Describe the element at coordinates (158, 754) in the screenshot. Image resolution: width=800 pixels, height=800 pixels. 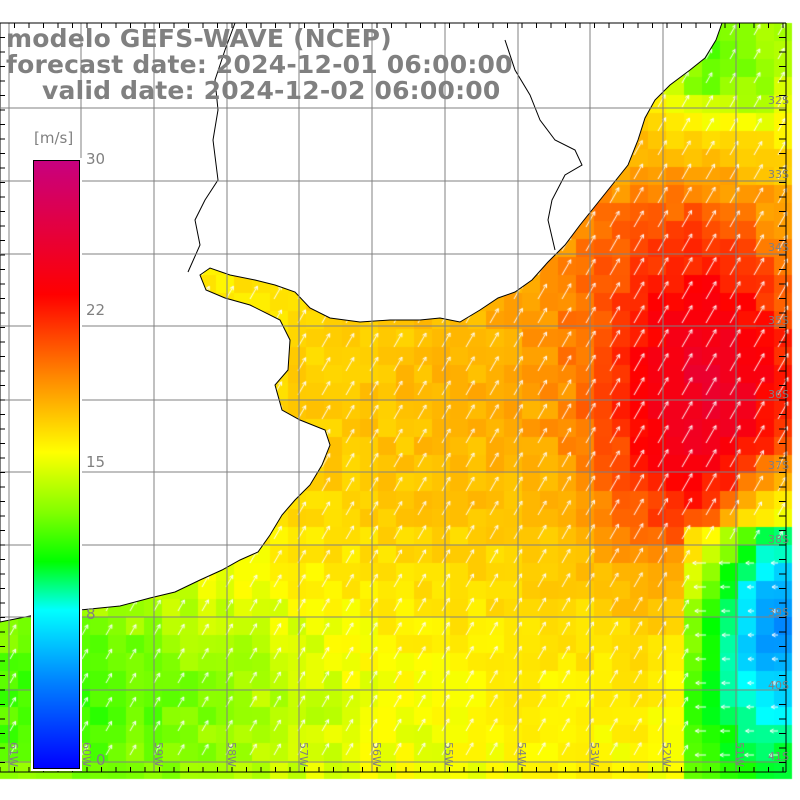
I see `lon-label: 59W` at that location.